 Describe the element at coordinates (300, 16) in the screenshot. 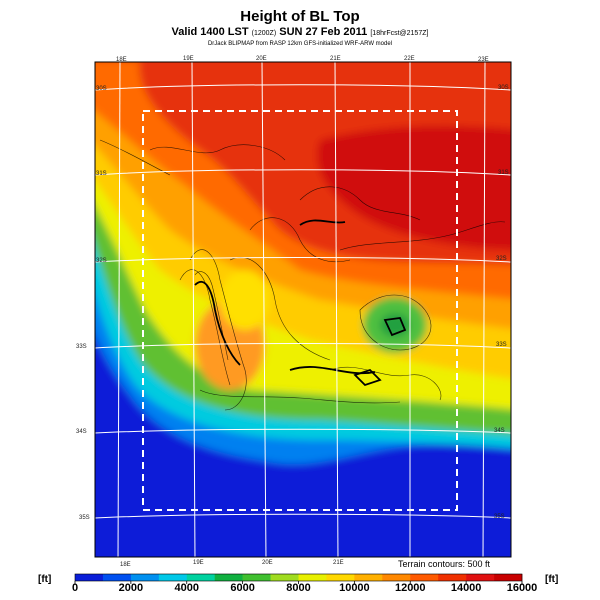

I see `map-title: Height of BL Top` at that location.